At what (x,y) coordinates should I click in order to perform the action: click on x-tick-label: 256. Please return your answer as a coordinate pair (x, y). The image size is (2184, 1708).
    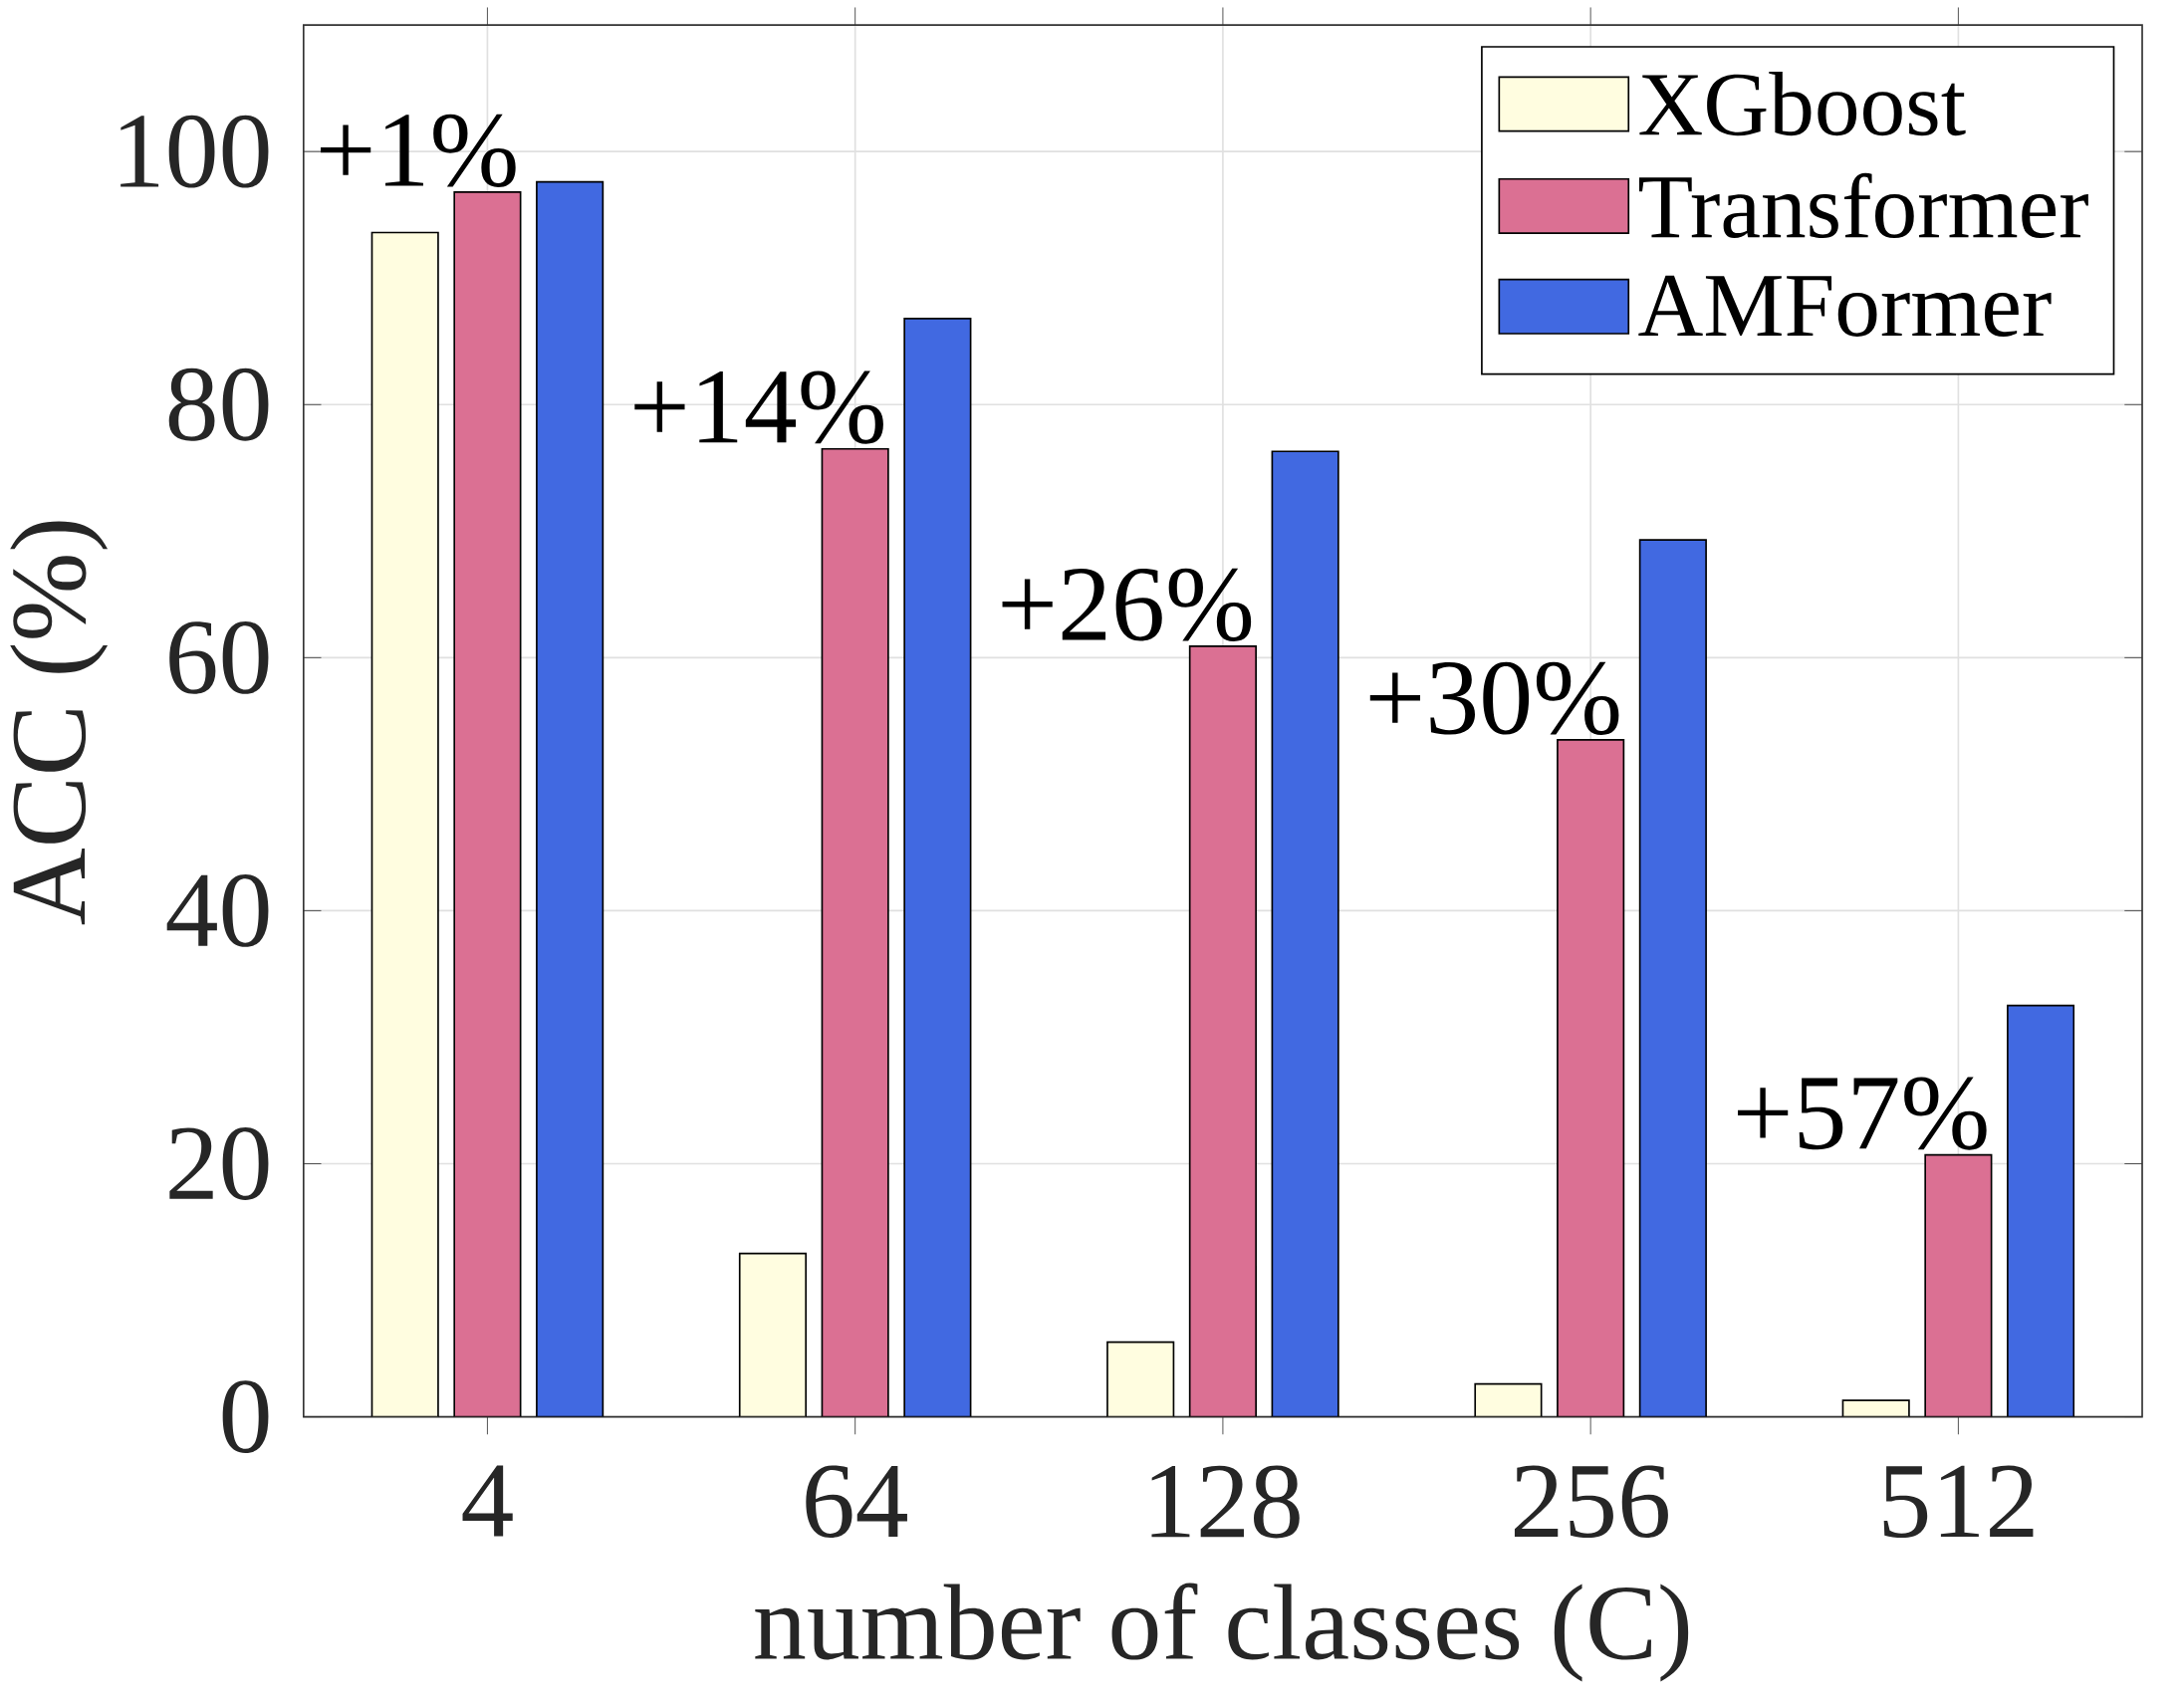
    Looking at the image, I should click on (1591, 1502).